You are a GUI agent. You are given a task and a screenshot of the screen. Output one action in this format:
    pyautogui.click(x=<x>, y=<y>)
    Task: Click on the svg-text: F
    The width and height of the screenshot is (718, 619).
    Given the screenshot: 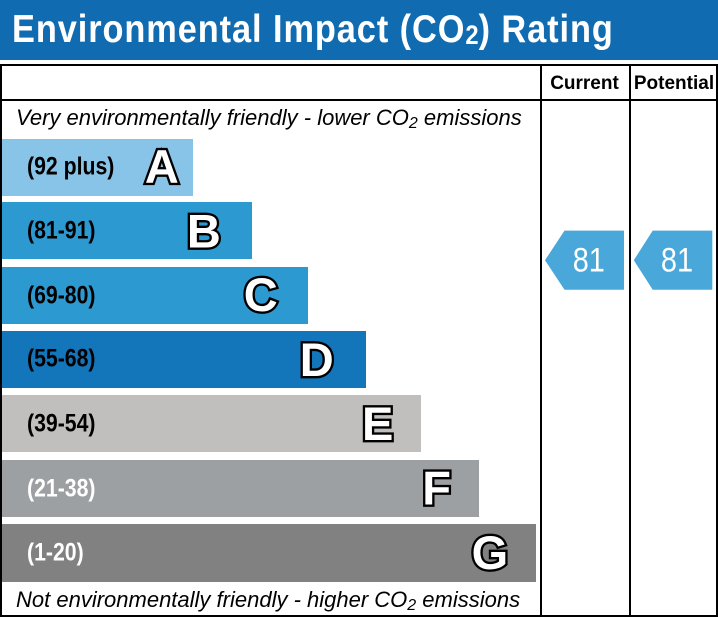 What is the action you would take?
    pyautogui.click(x=436, y=488)
    